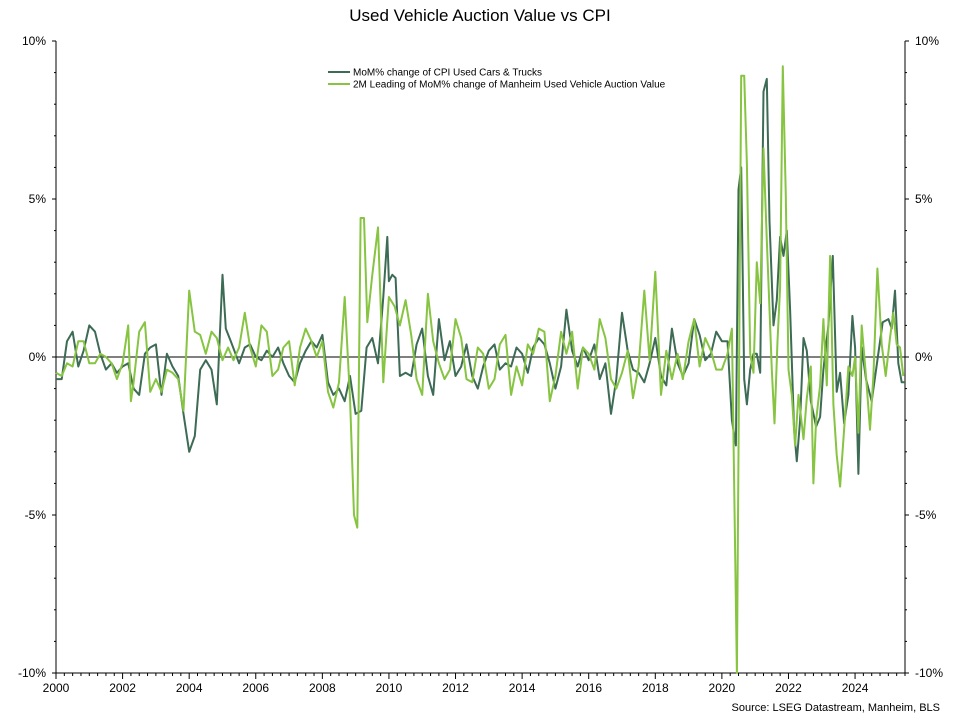 The height and width of the screenshot is (720, 960). I want to click on y-tick-label-left: 5%, so click(38, 199).